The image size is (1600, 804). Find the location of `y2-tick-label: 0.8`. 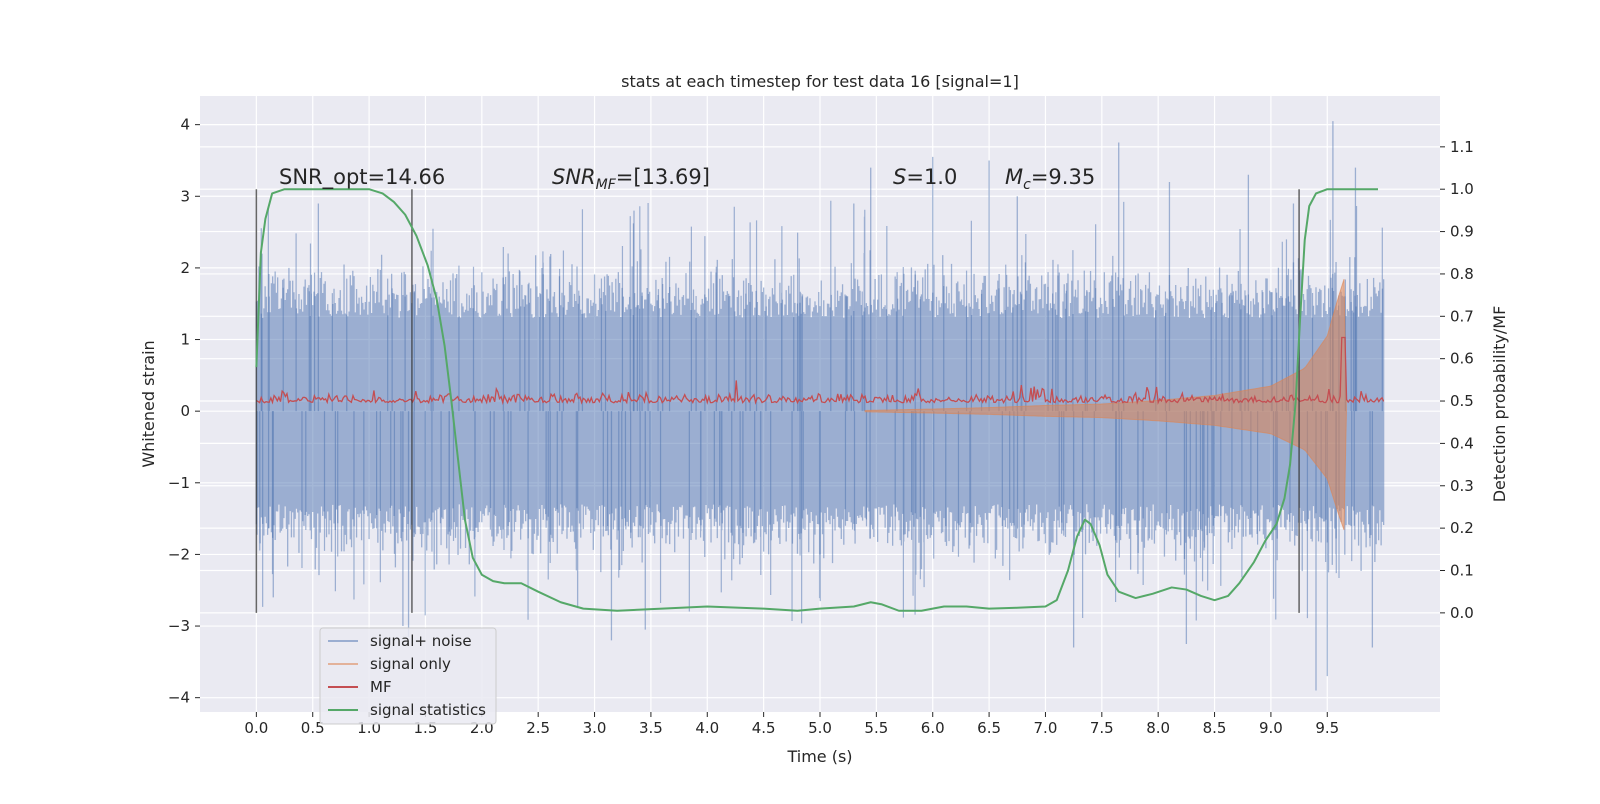

y2-tick-label: 0.8 is located at coordinates (1462, 274).